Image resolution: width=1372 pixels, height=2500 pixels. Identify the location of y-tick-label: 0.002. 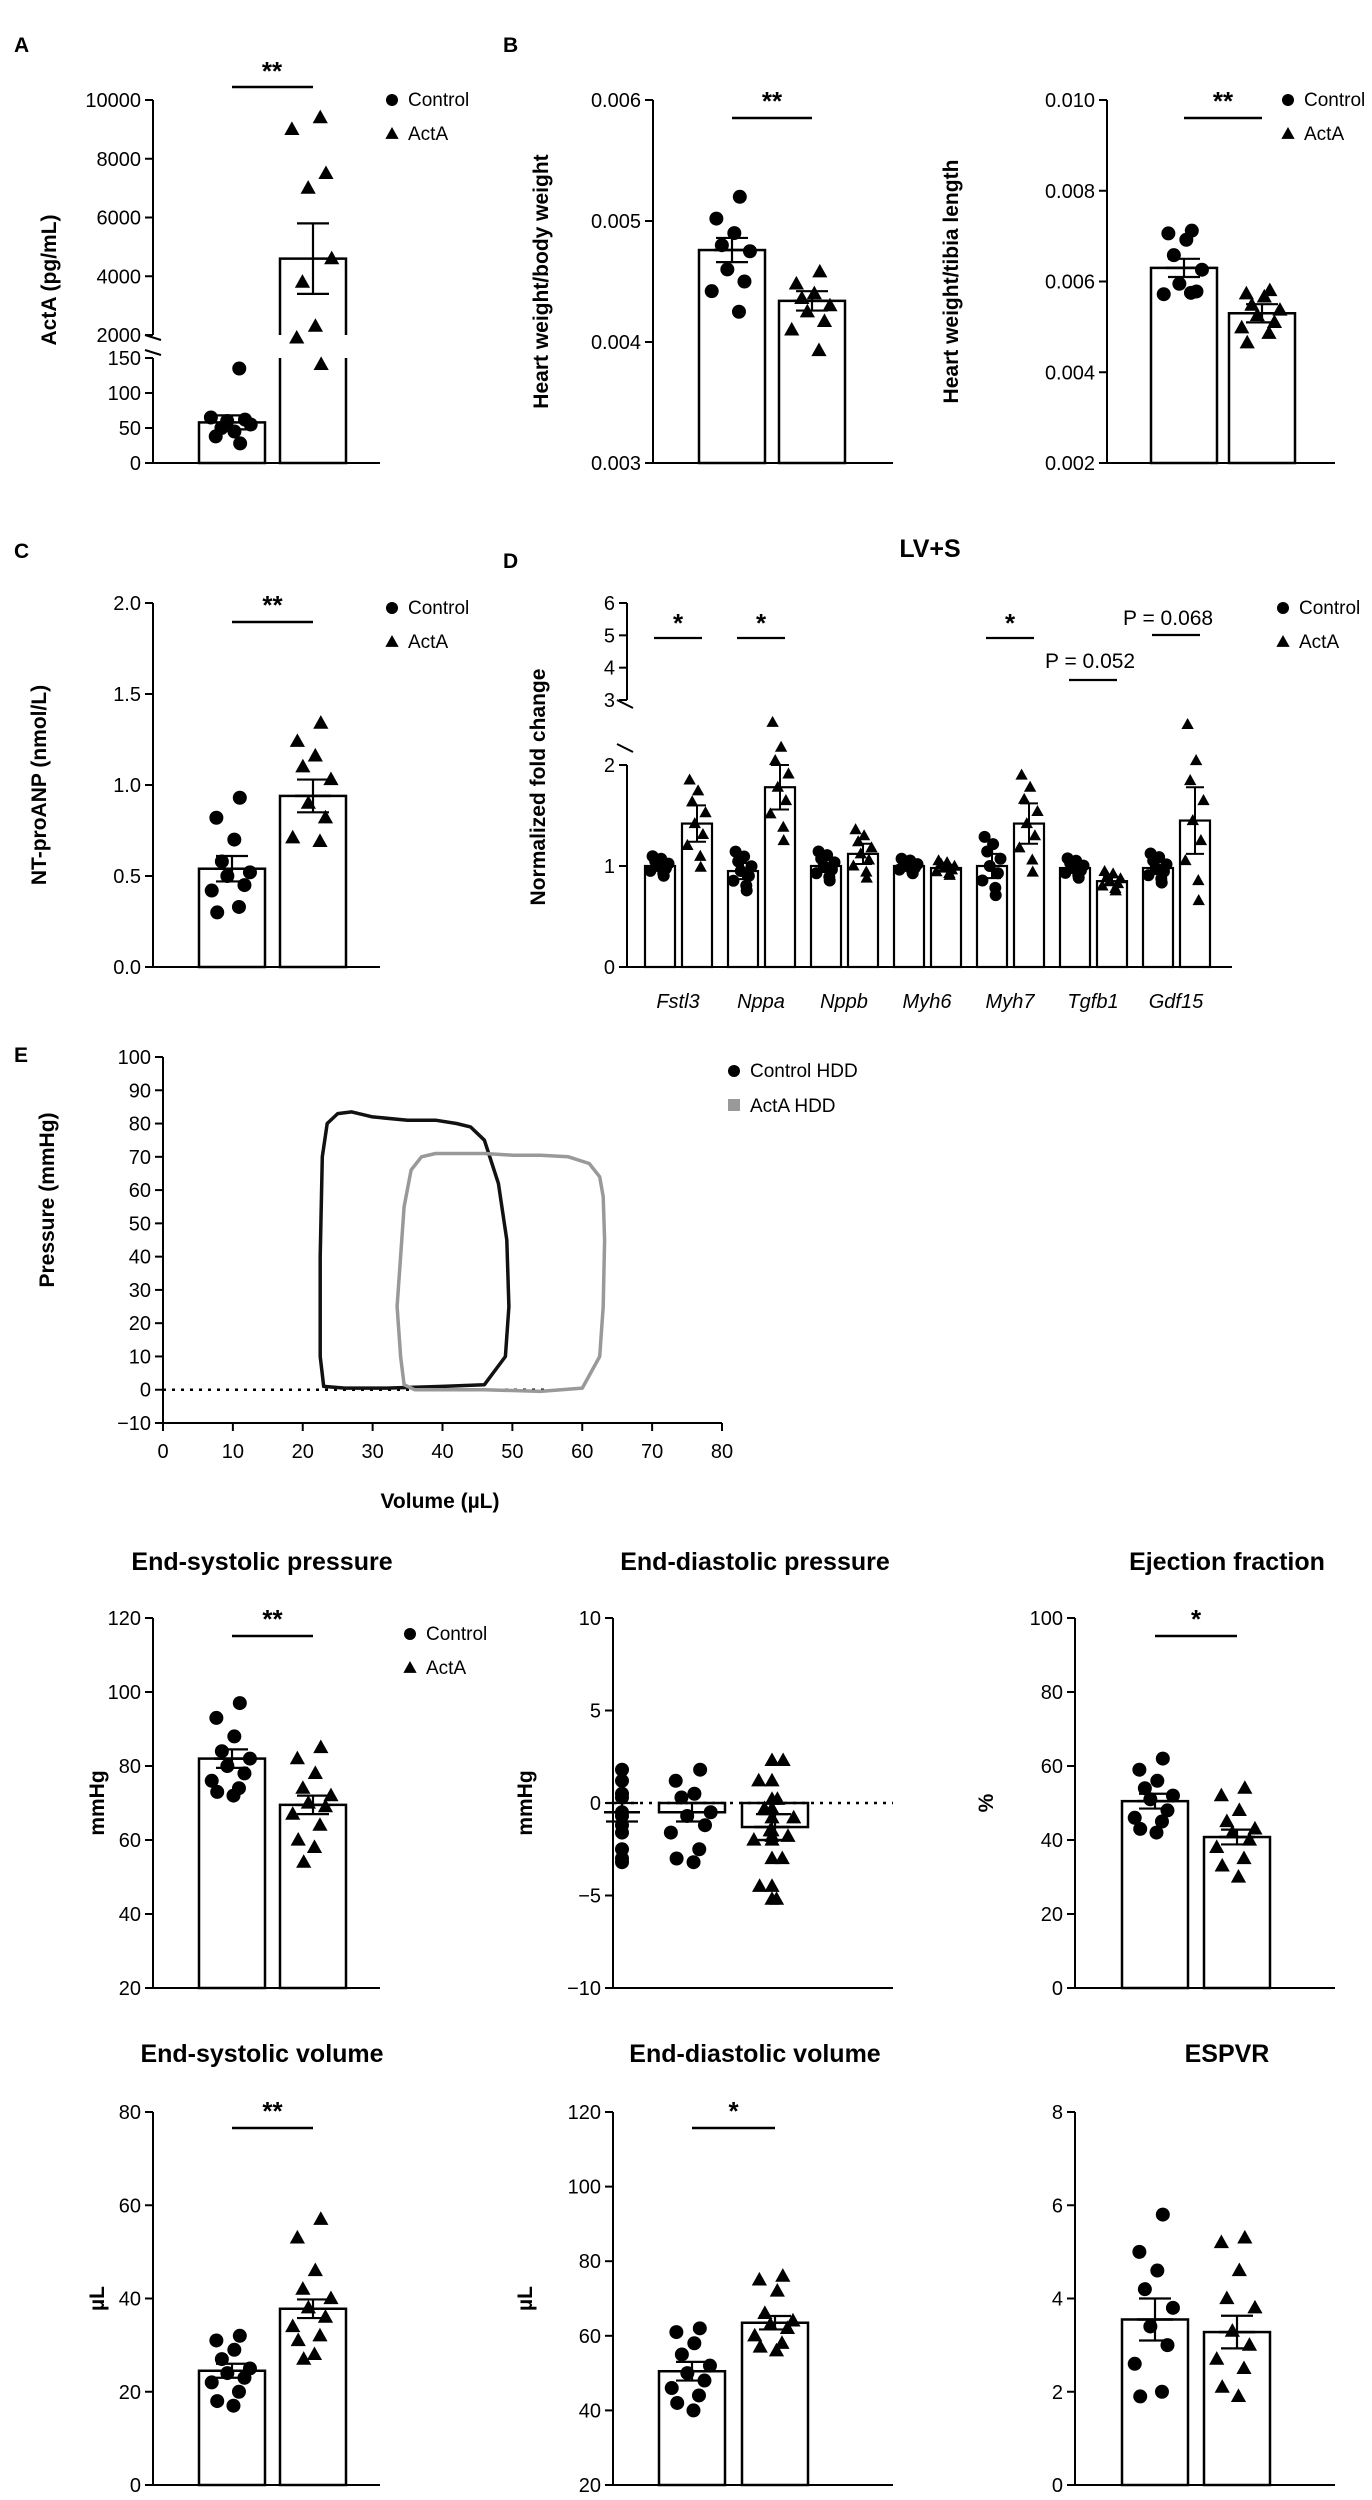
(1070, 464).